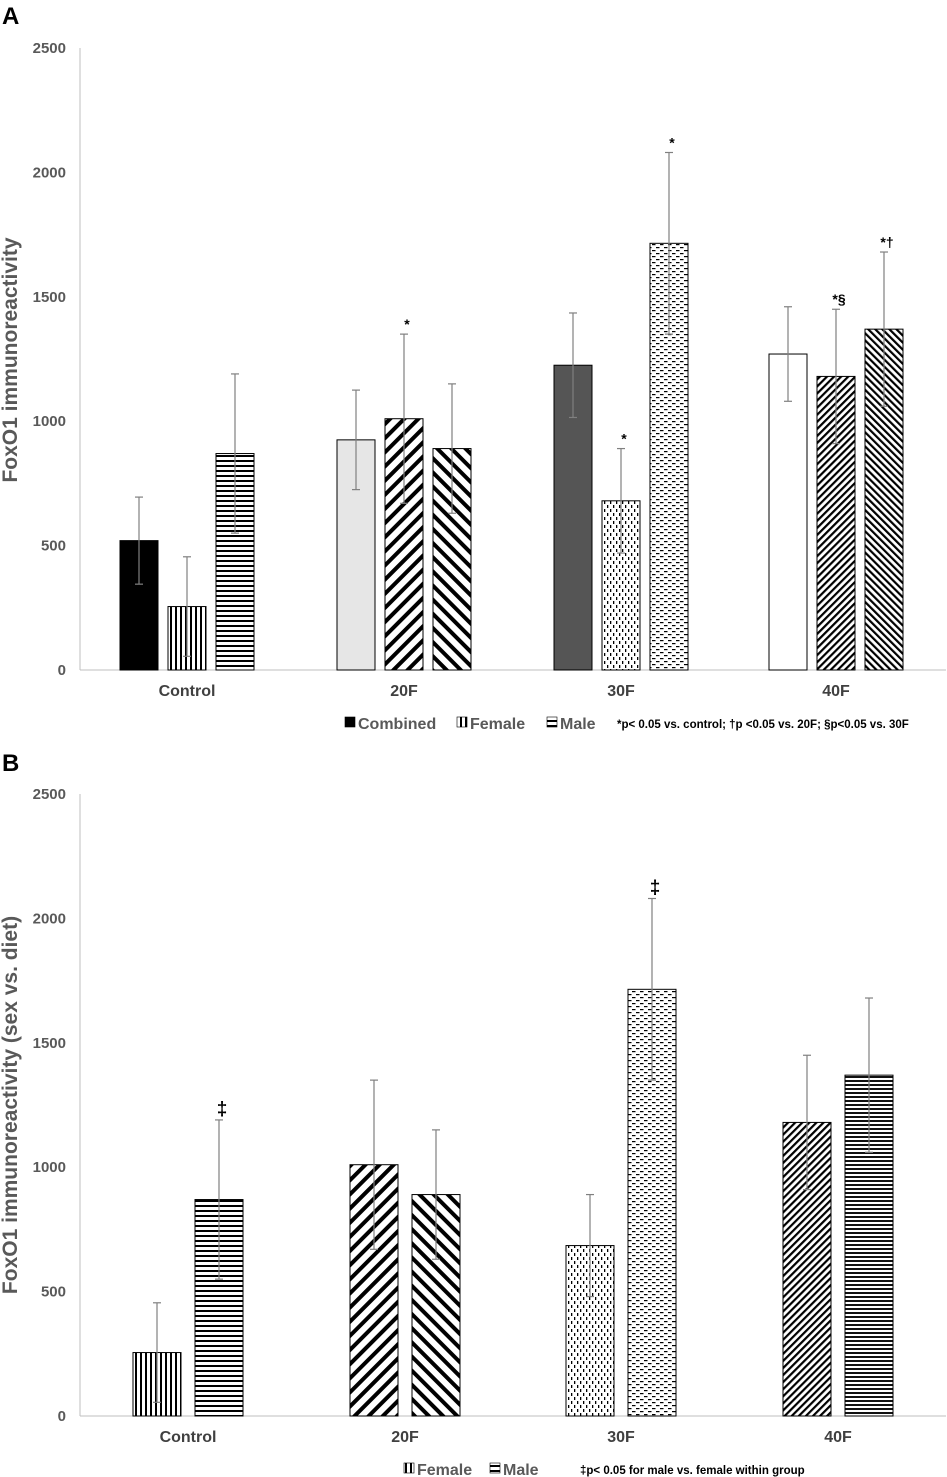 The width and height of the screenshot is (947, 1477). I want to click on significance-marker-30f-female: *, so click(624, 439).